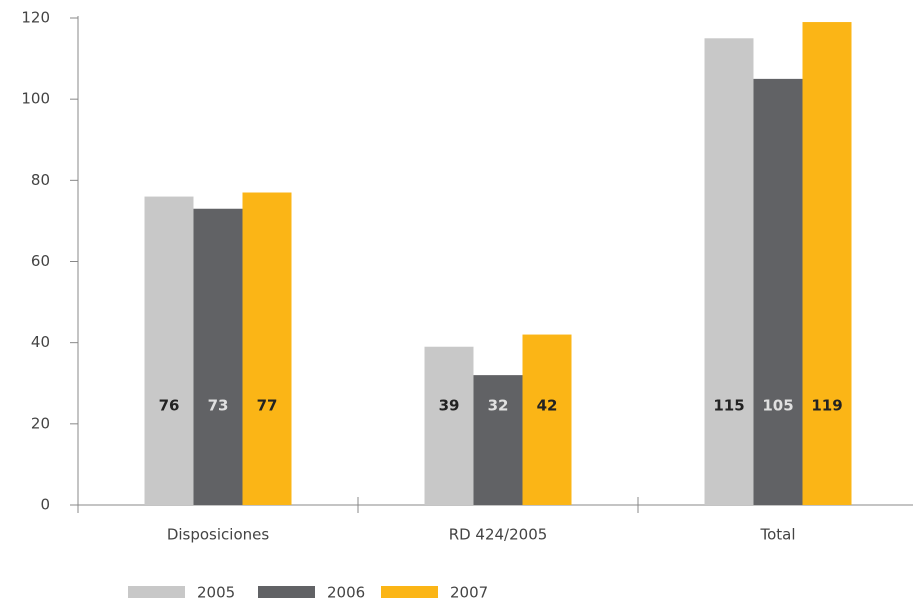 The width and height of the screenshot is (913, 605). What do you see at coordinates (216, 593) in the screenshot?
I see `legend-label: 2005` at bounding box center [216, 593].